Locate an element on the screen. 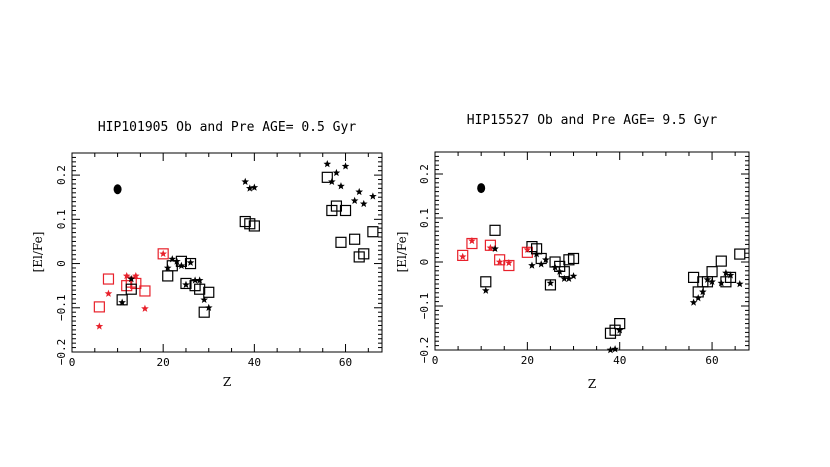 The image size is (830, 467). x-tick-label: 60 is located at coordinates (345, 362).